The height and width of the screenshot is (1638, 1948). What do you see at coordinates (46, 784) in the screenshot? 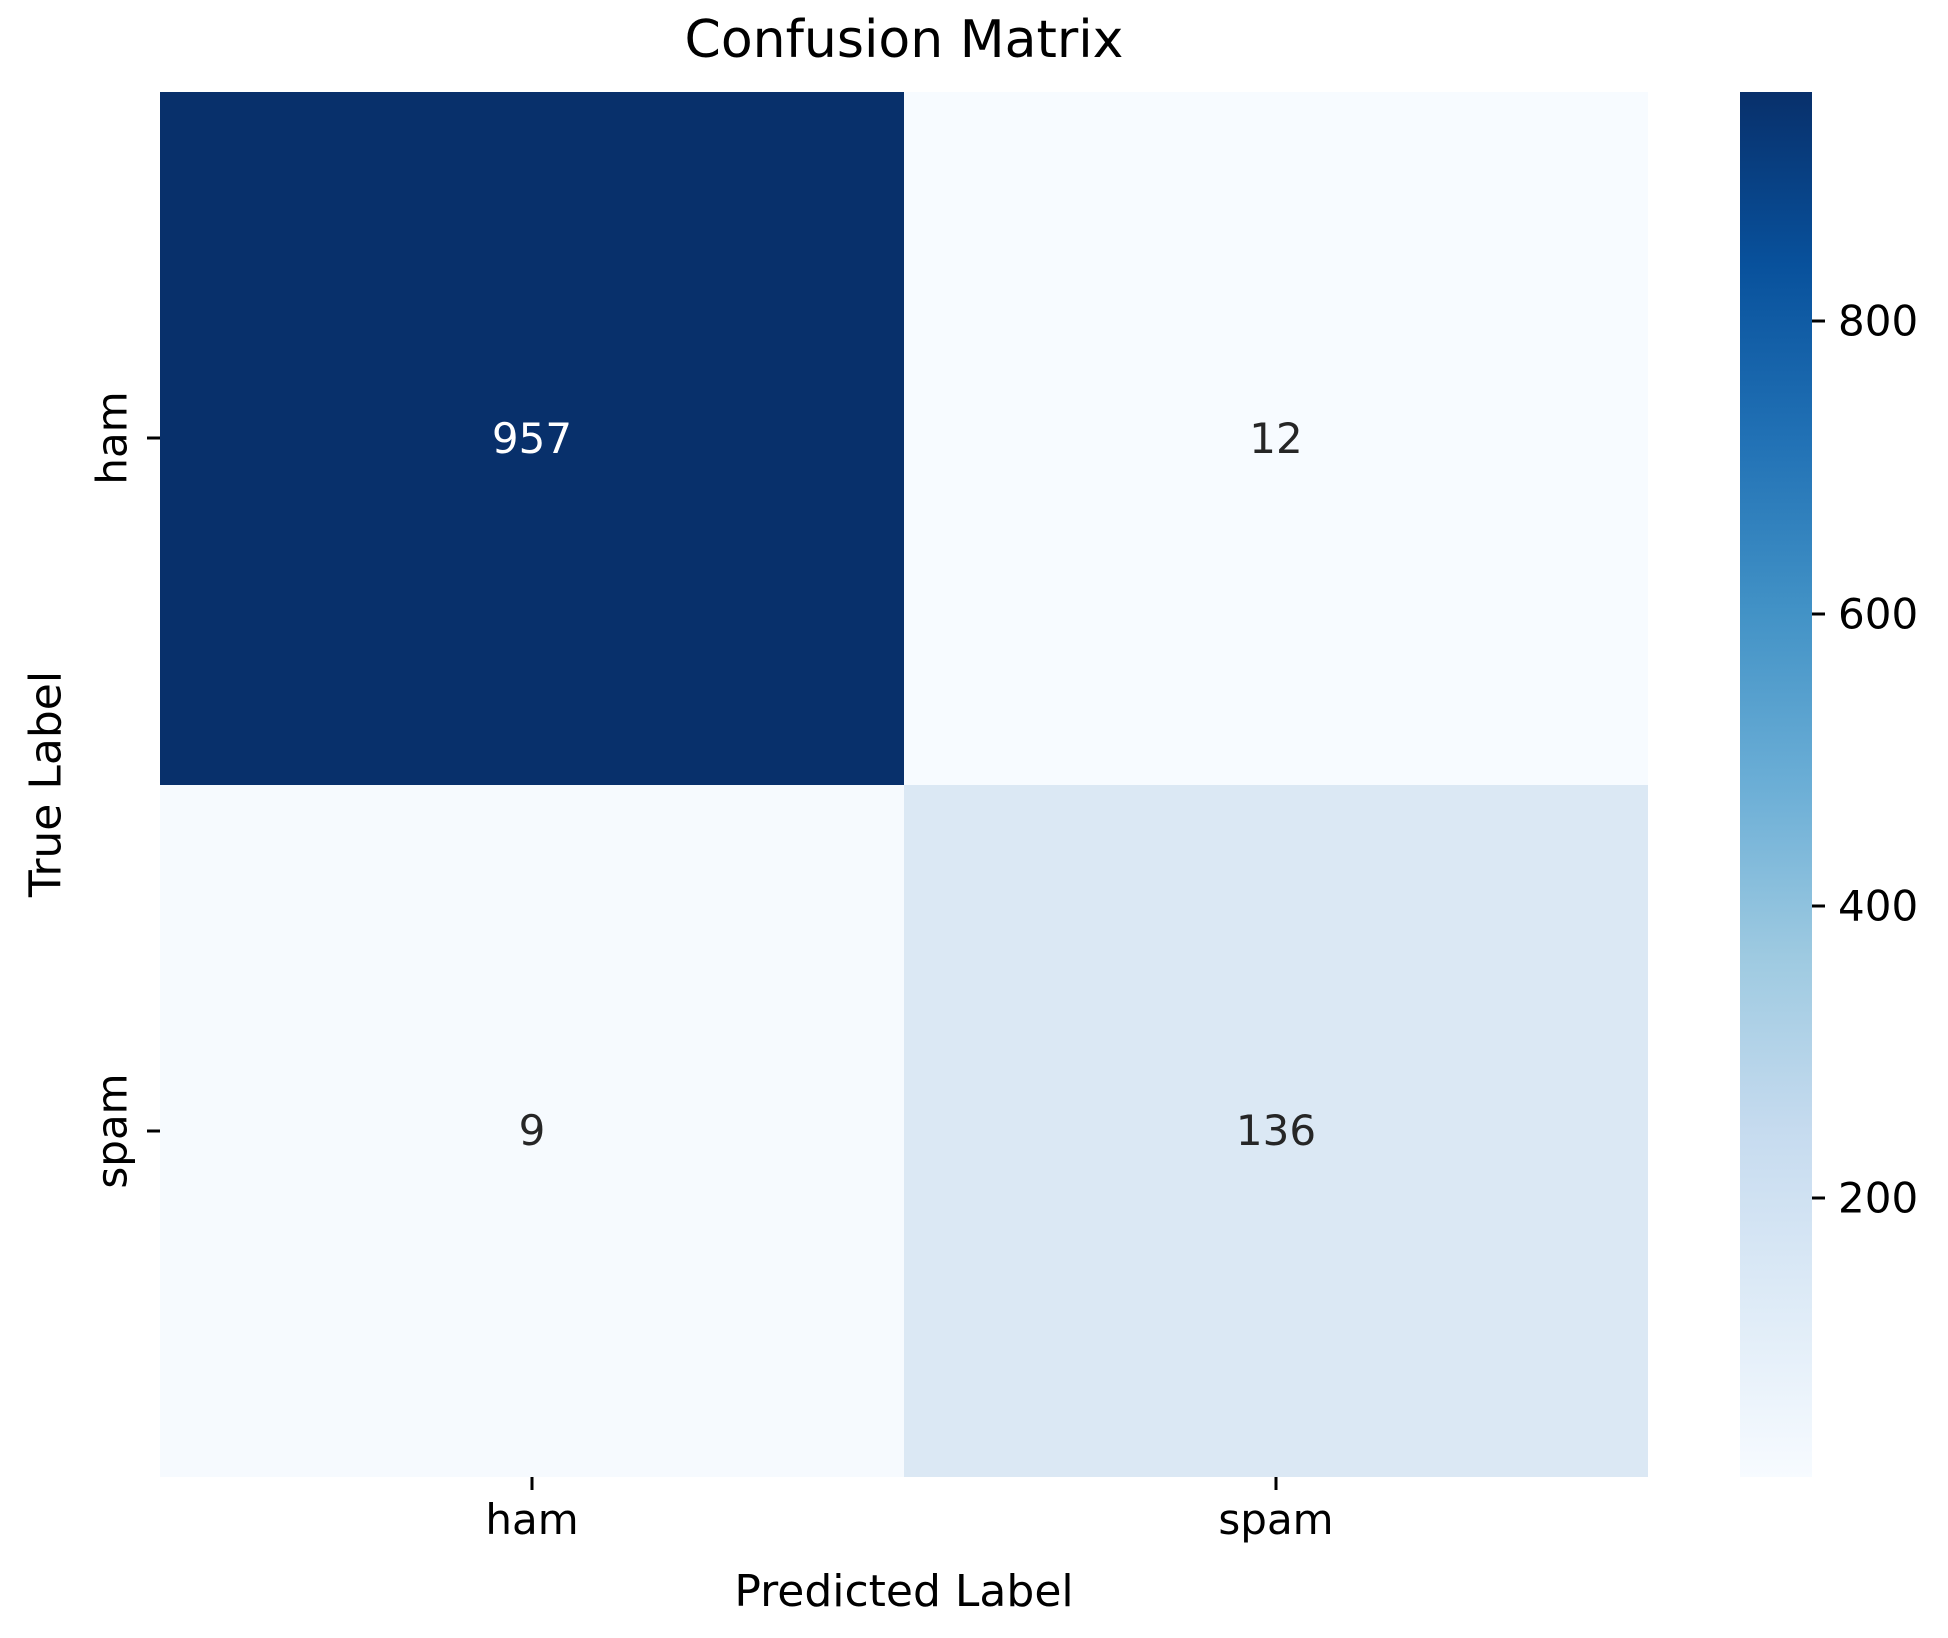
I see `y-axis-label: True Label` at bounding box center [46, 784].